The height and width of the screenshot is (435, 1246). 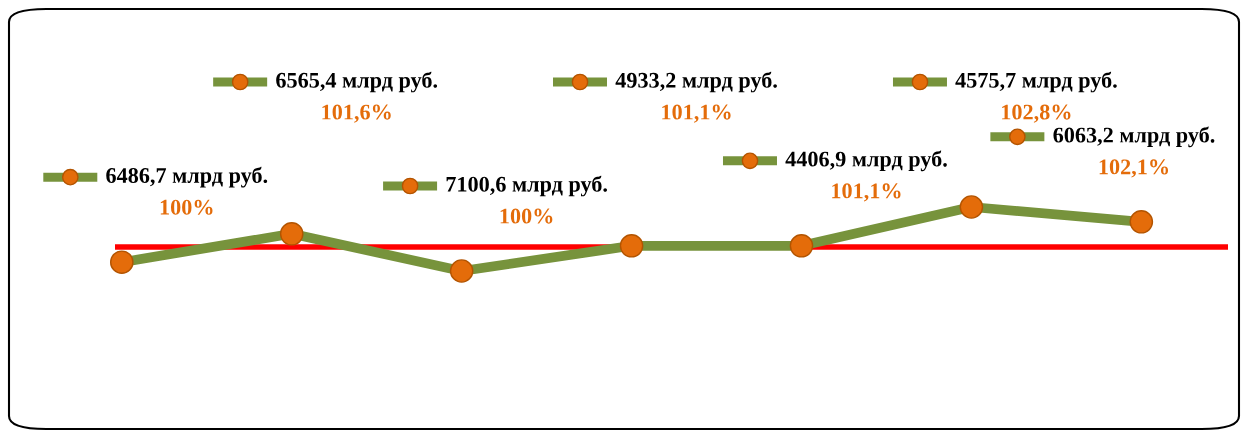 I want to click on text: 6063,2 млрд руб. 102,1%, so click(x=1134, y=152).